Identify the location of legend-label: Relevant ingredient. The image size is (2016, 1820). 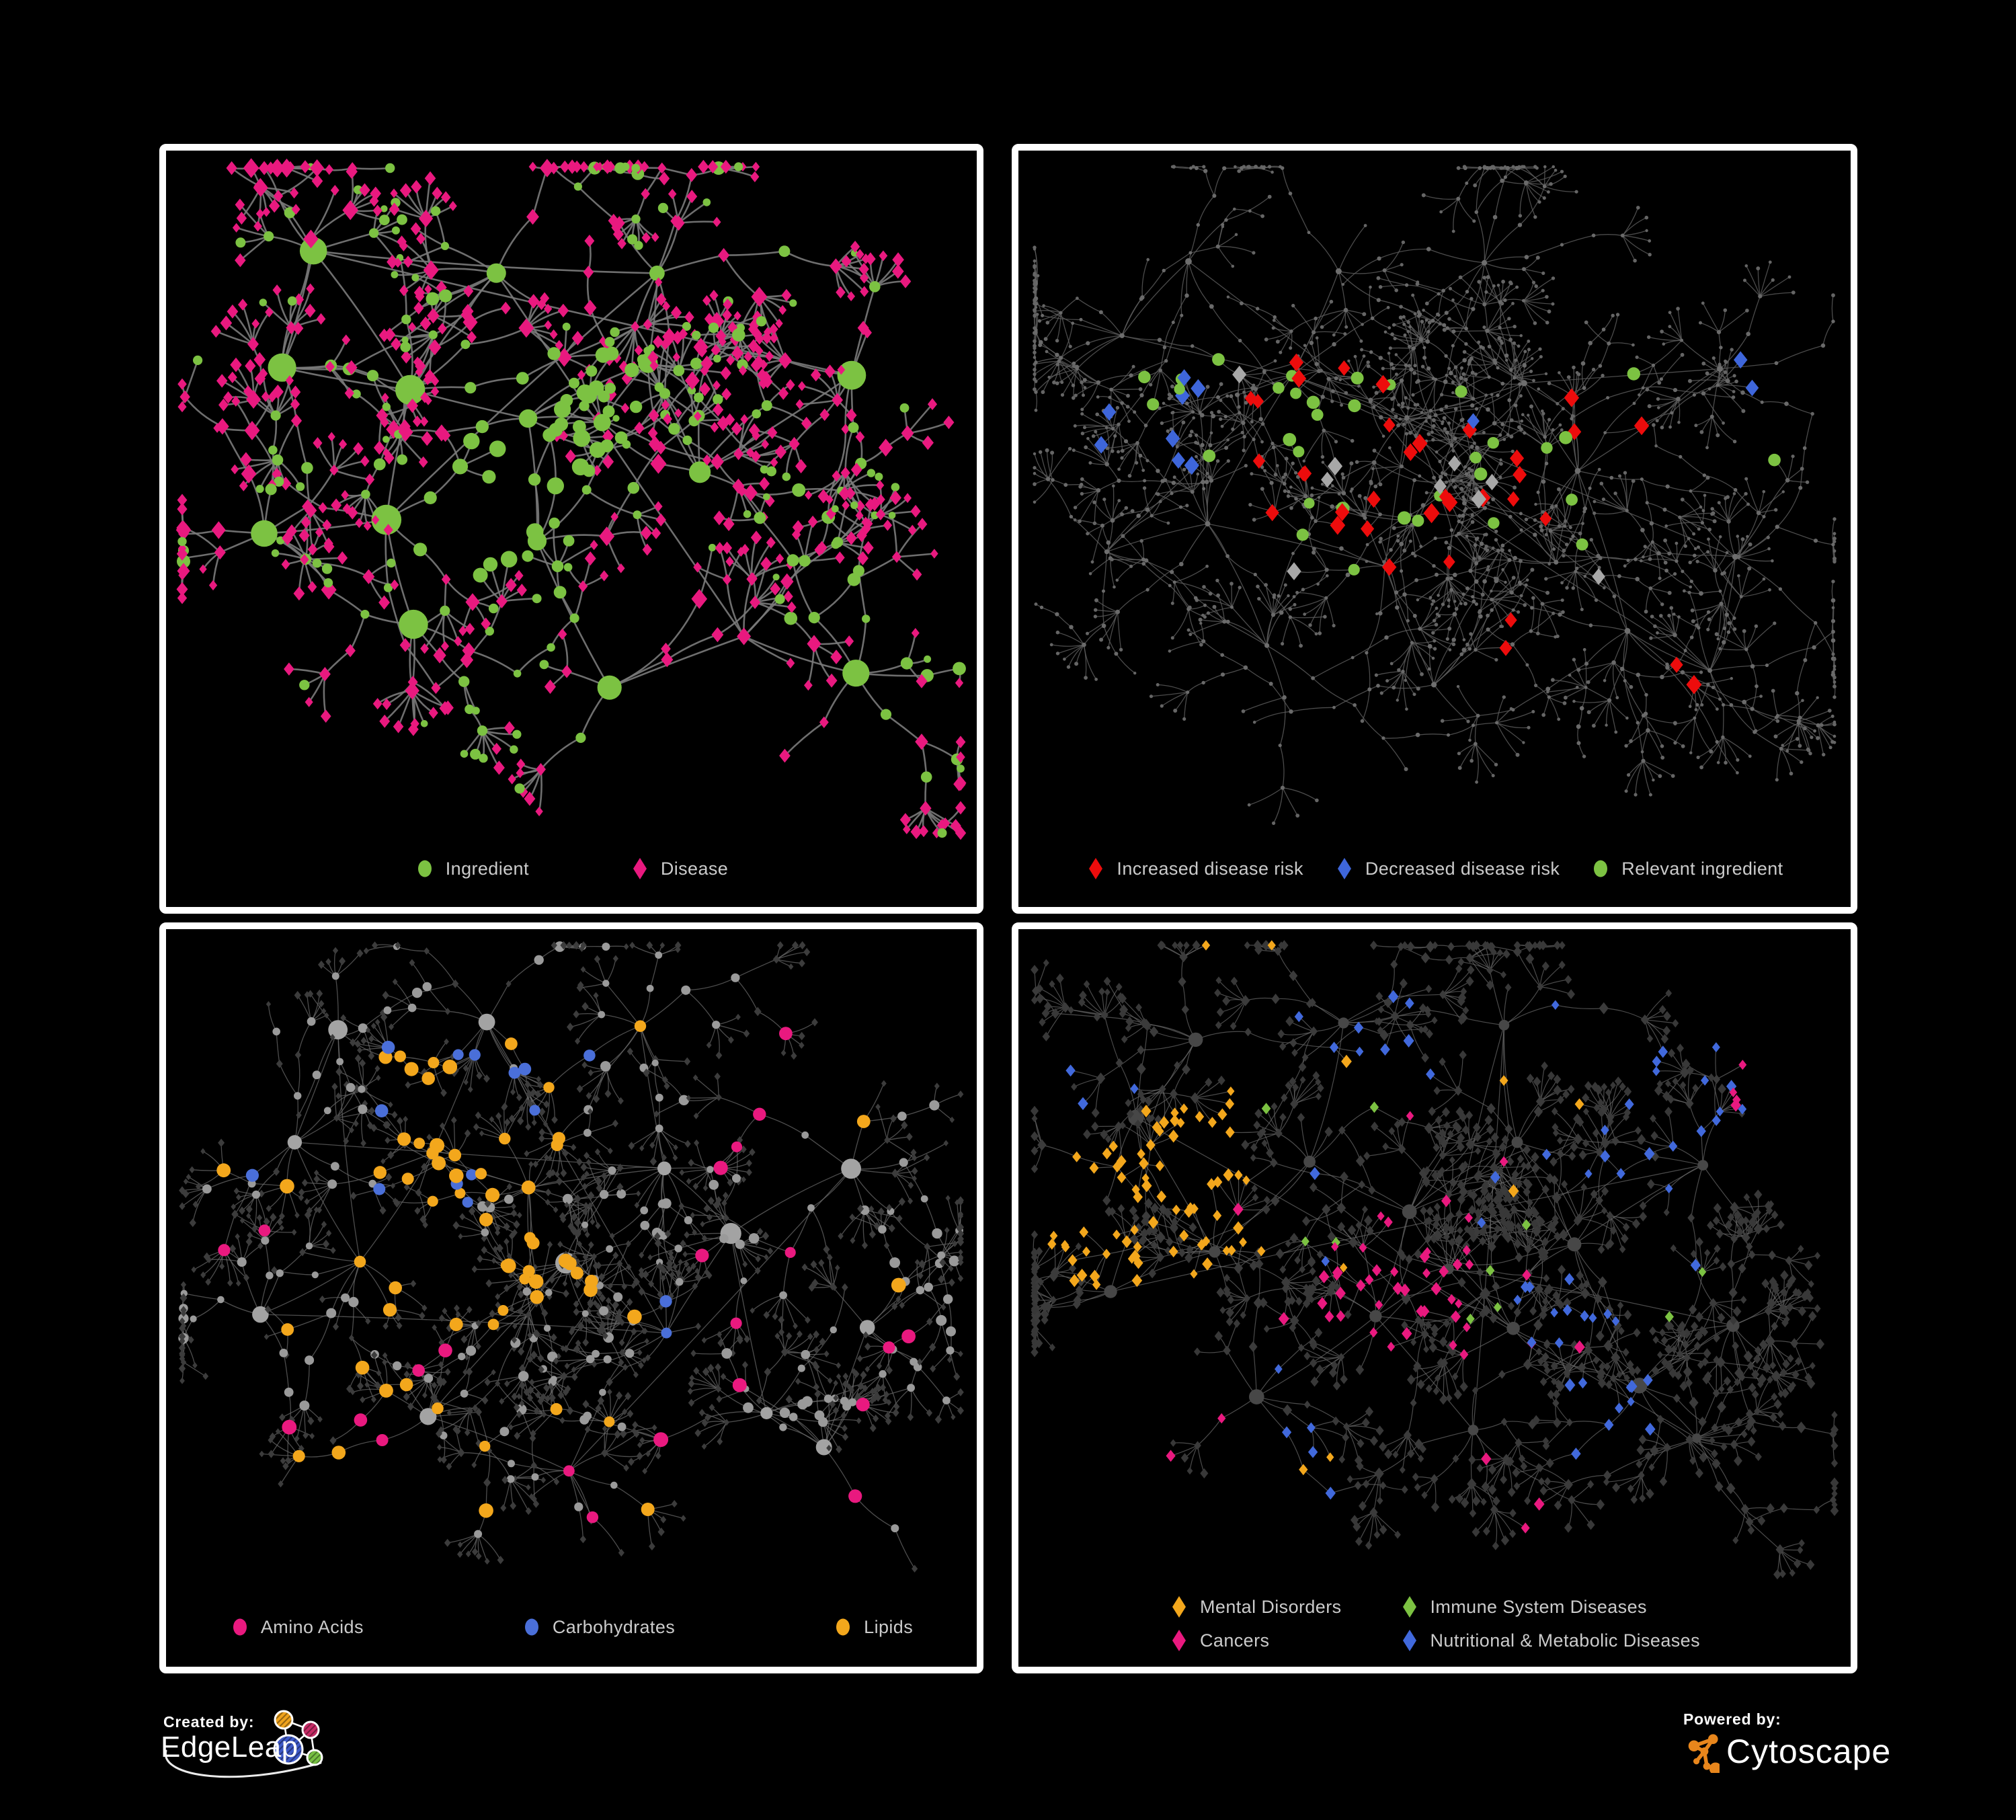
(1702, 868).